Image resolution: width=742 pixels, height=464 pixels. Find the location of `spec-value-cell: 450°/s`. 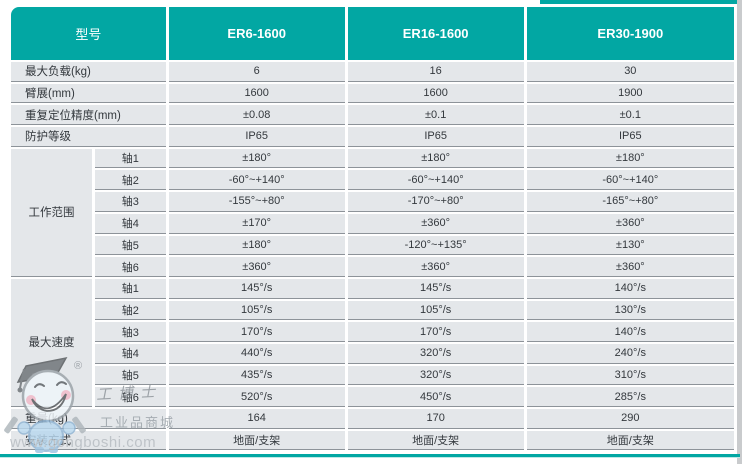

spec-value-cell: 450°/s is located at coordinates (435, 397).